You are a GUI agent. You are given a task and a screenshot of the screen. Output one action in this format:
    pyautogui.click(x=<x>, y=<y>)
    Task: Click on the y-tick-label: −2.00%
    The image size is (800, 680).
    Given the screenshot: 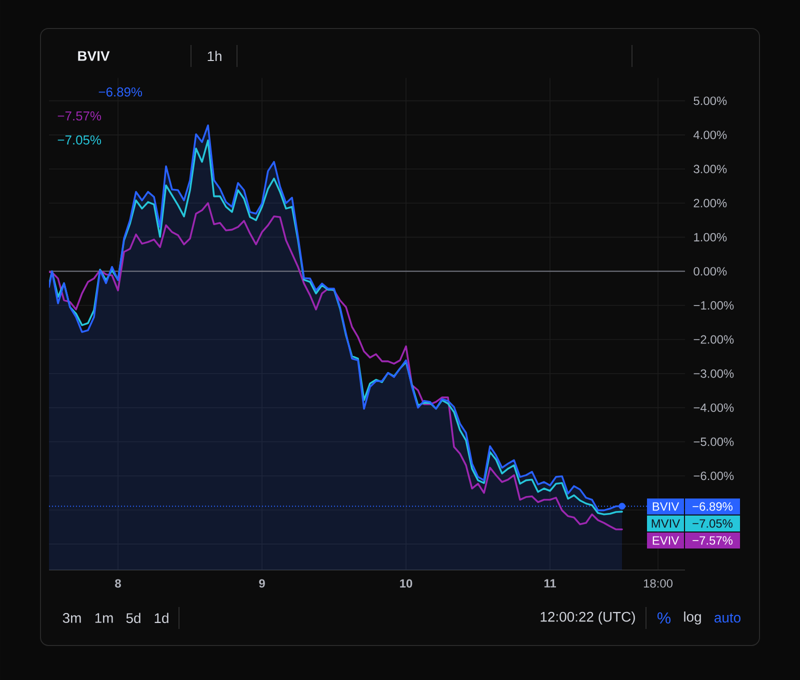 What is the action you would take?
    pyautogui.click(x=714, y=339)
    